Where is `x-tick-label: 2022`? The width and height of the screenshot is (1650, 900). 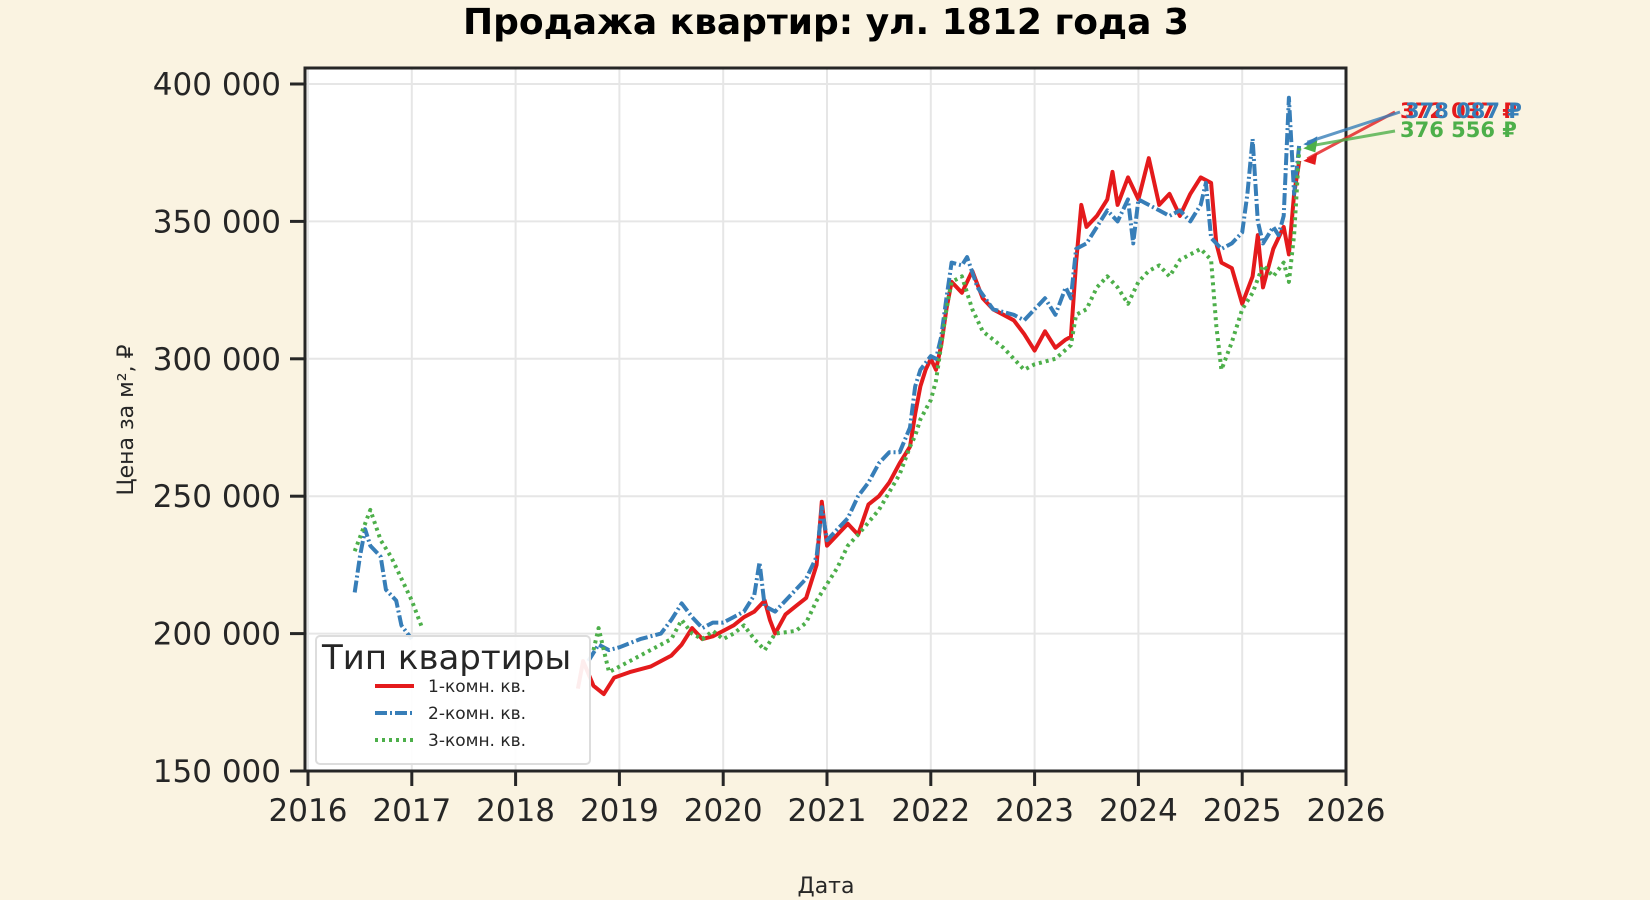
x-tick-label: 2022 is located at coordinates (930, 811).